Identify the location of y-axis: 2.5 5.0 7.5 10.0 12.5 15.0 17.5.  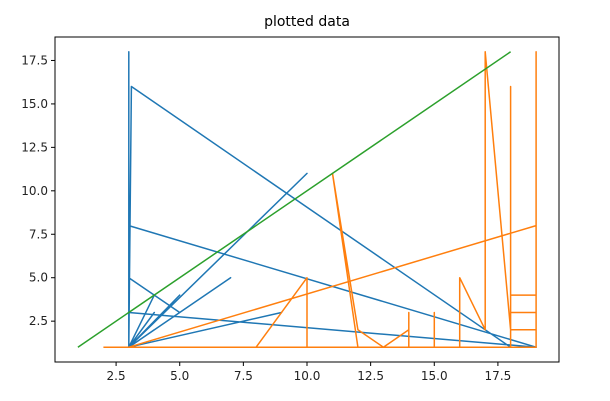
(38, 190).